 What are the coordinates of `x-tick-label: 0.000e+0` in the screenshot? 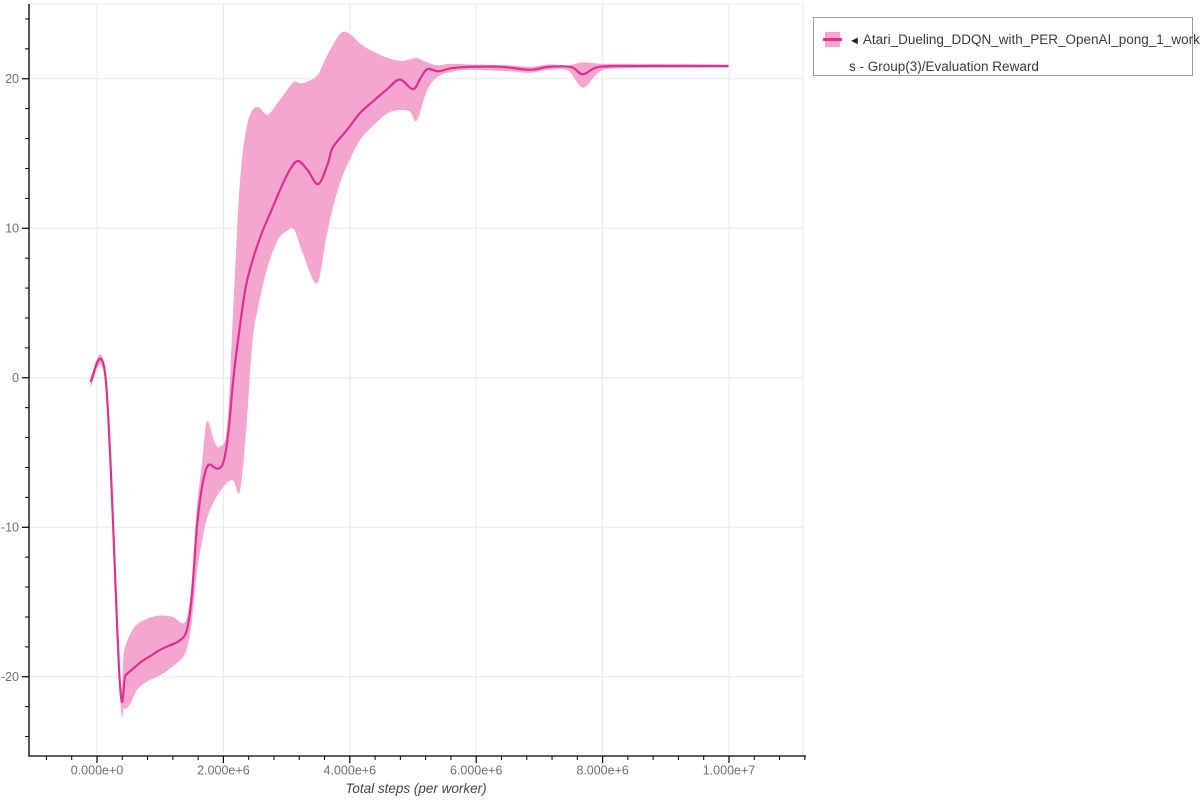 It's located at (97, 771).